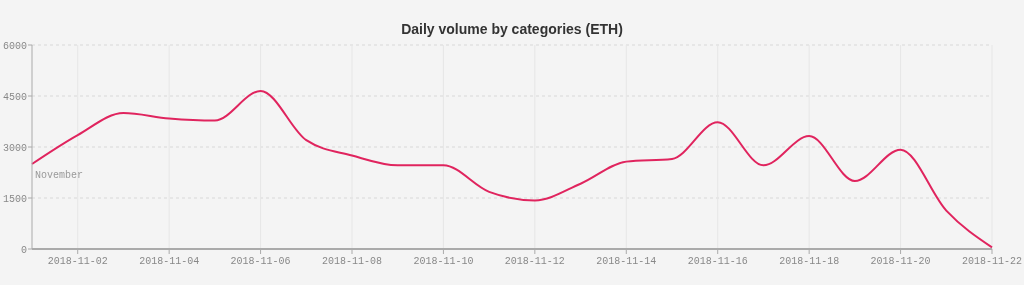 The image size is (1024, 285). I want to click on x-tick-label: 2018-11-06, so click(260, 261).